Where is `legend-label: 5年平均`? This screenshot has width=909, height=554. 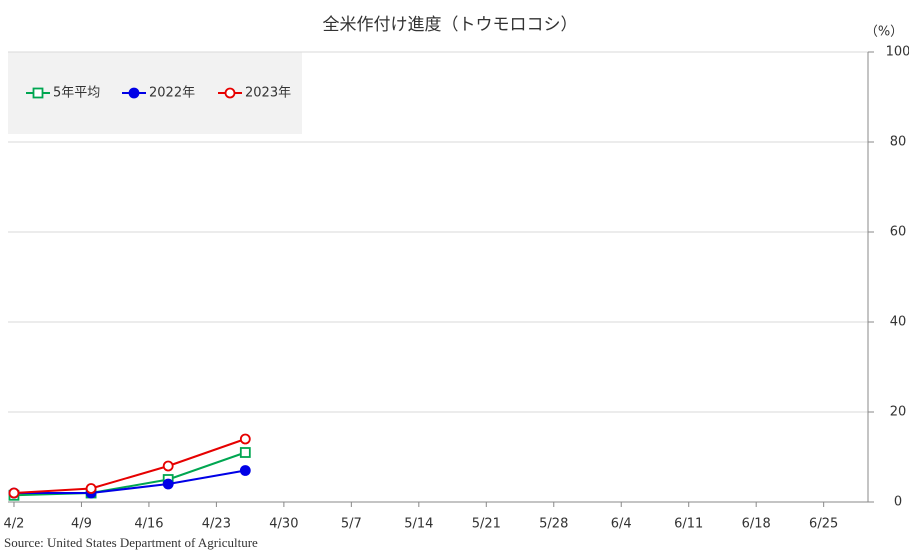 legend-label: 5年平均 is located at coordinates (76, 93).